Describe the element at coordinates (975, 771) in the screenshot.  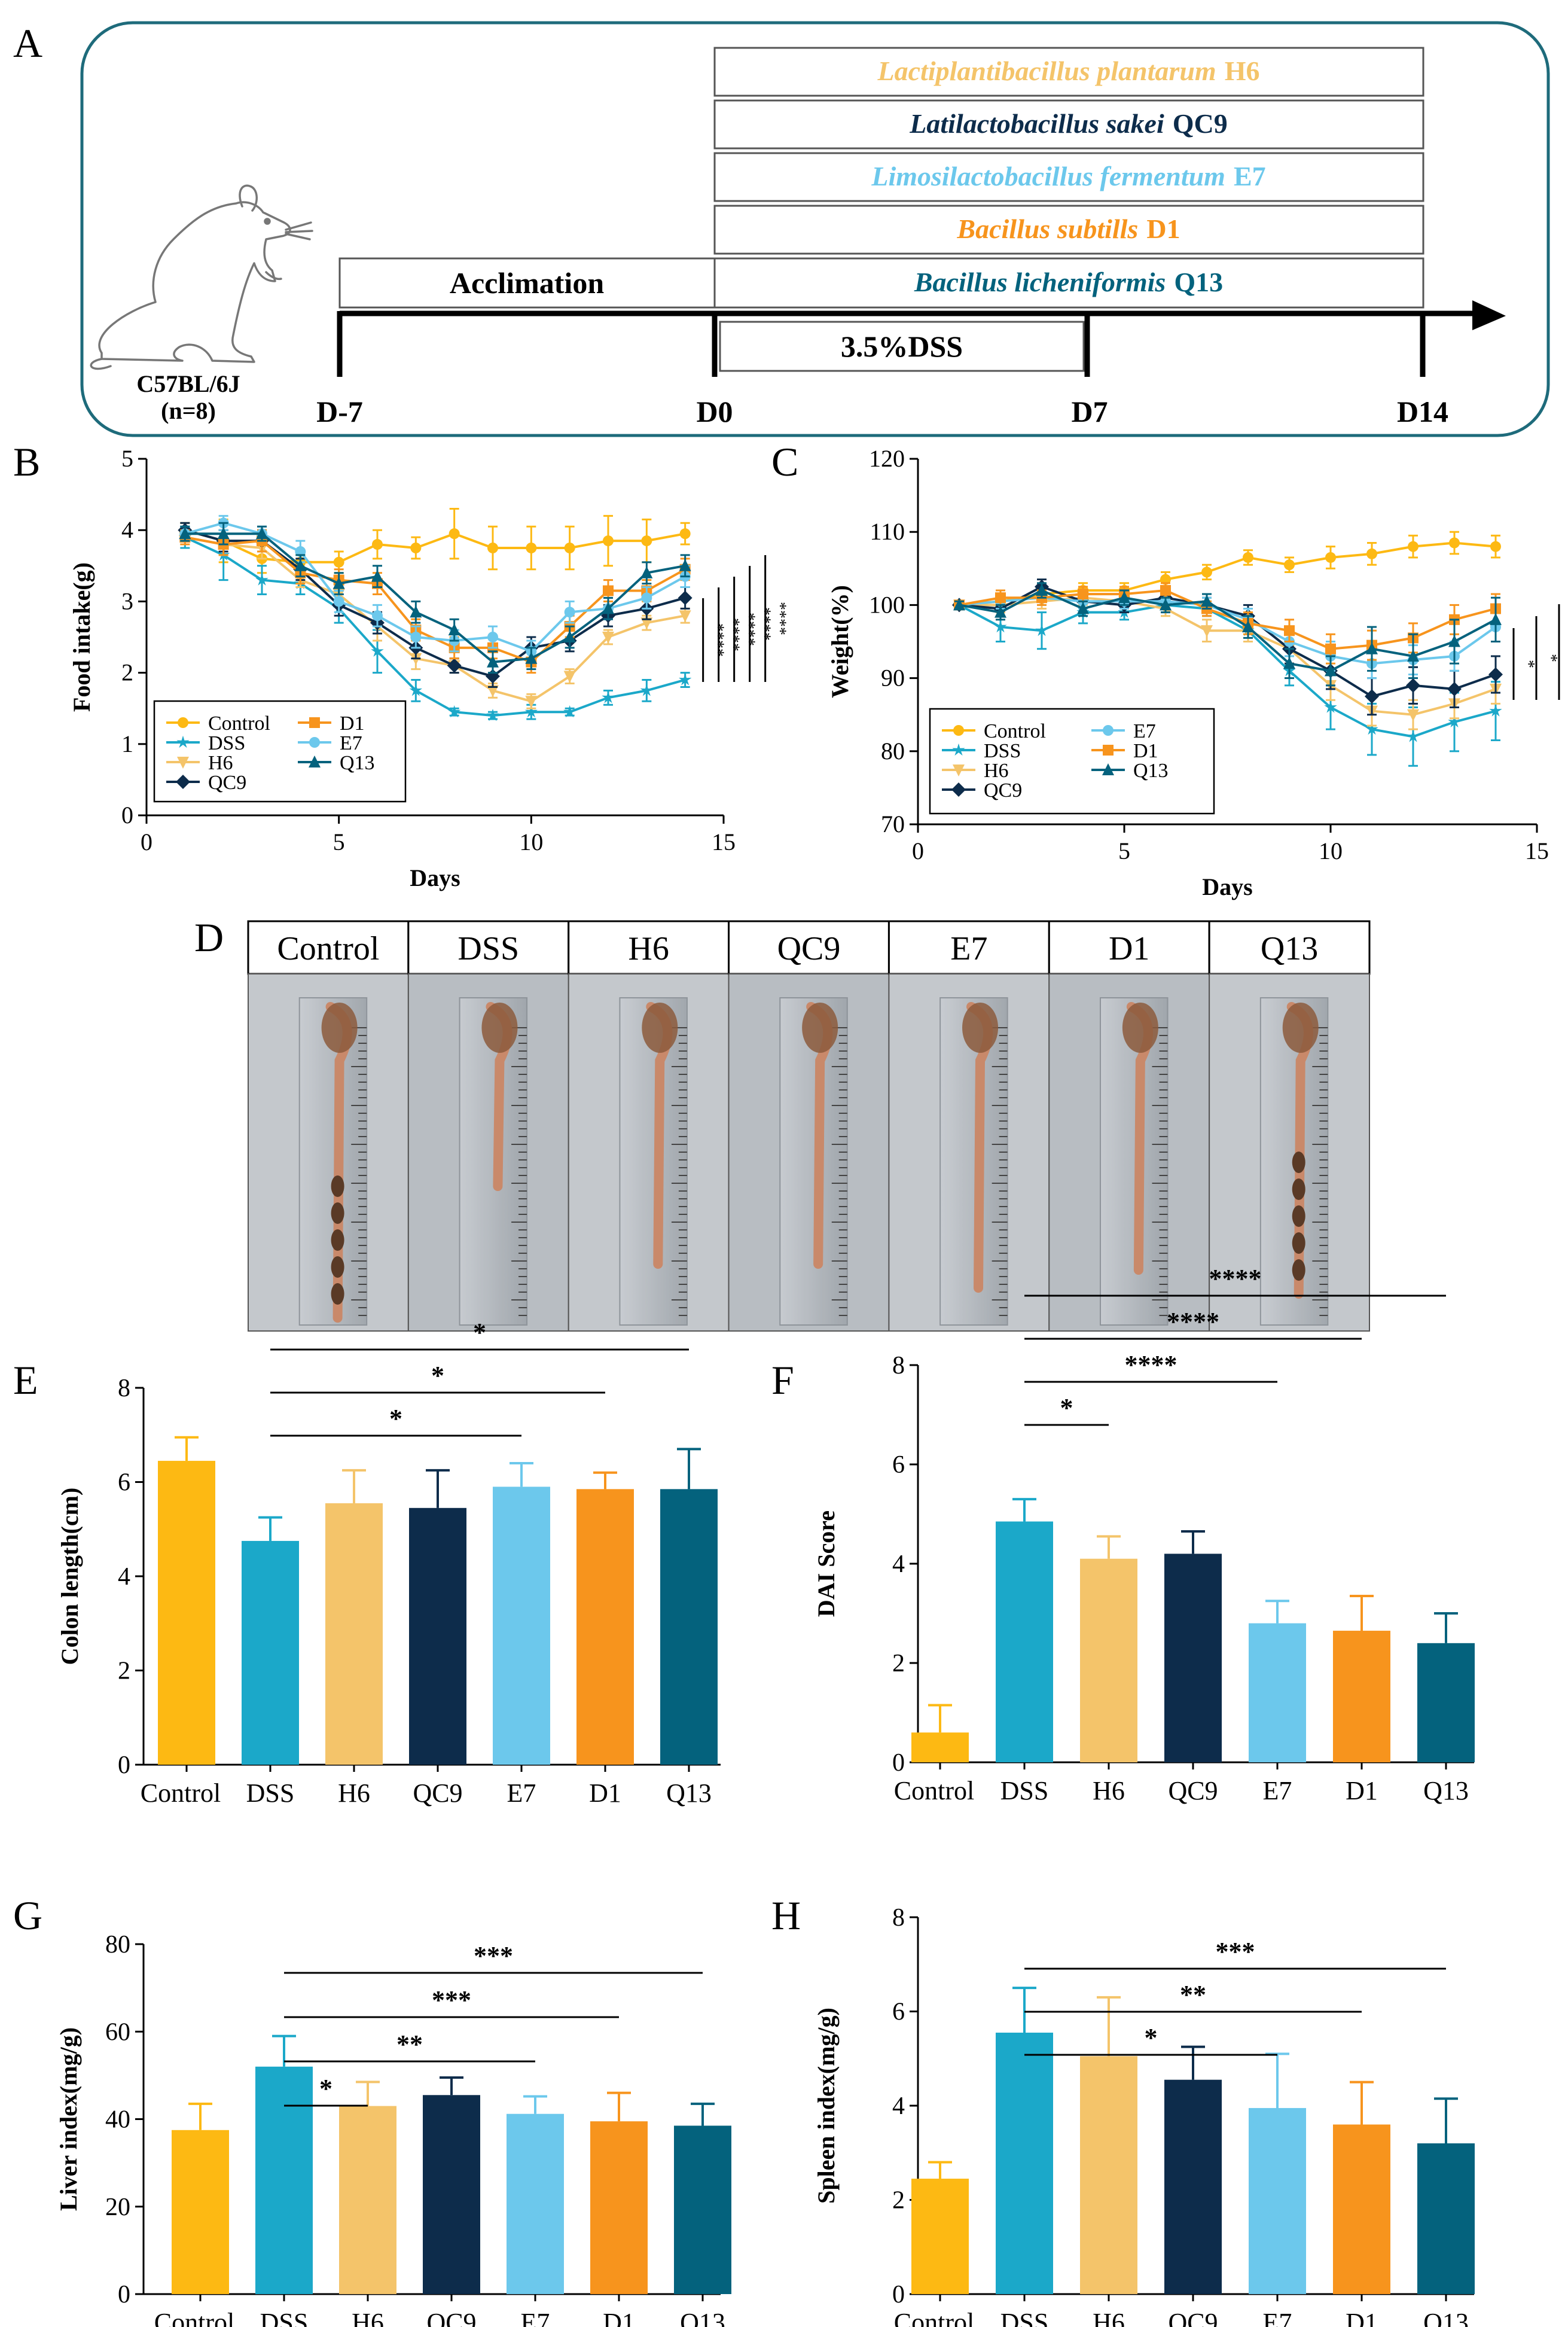
I see `legend-item-h6: H6` at that location.